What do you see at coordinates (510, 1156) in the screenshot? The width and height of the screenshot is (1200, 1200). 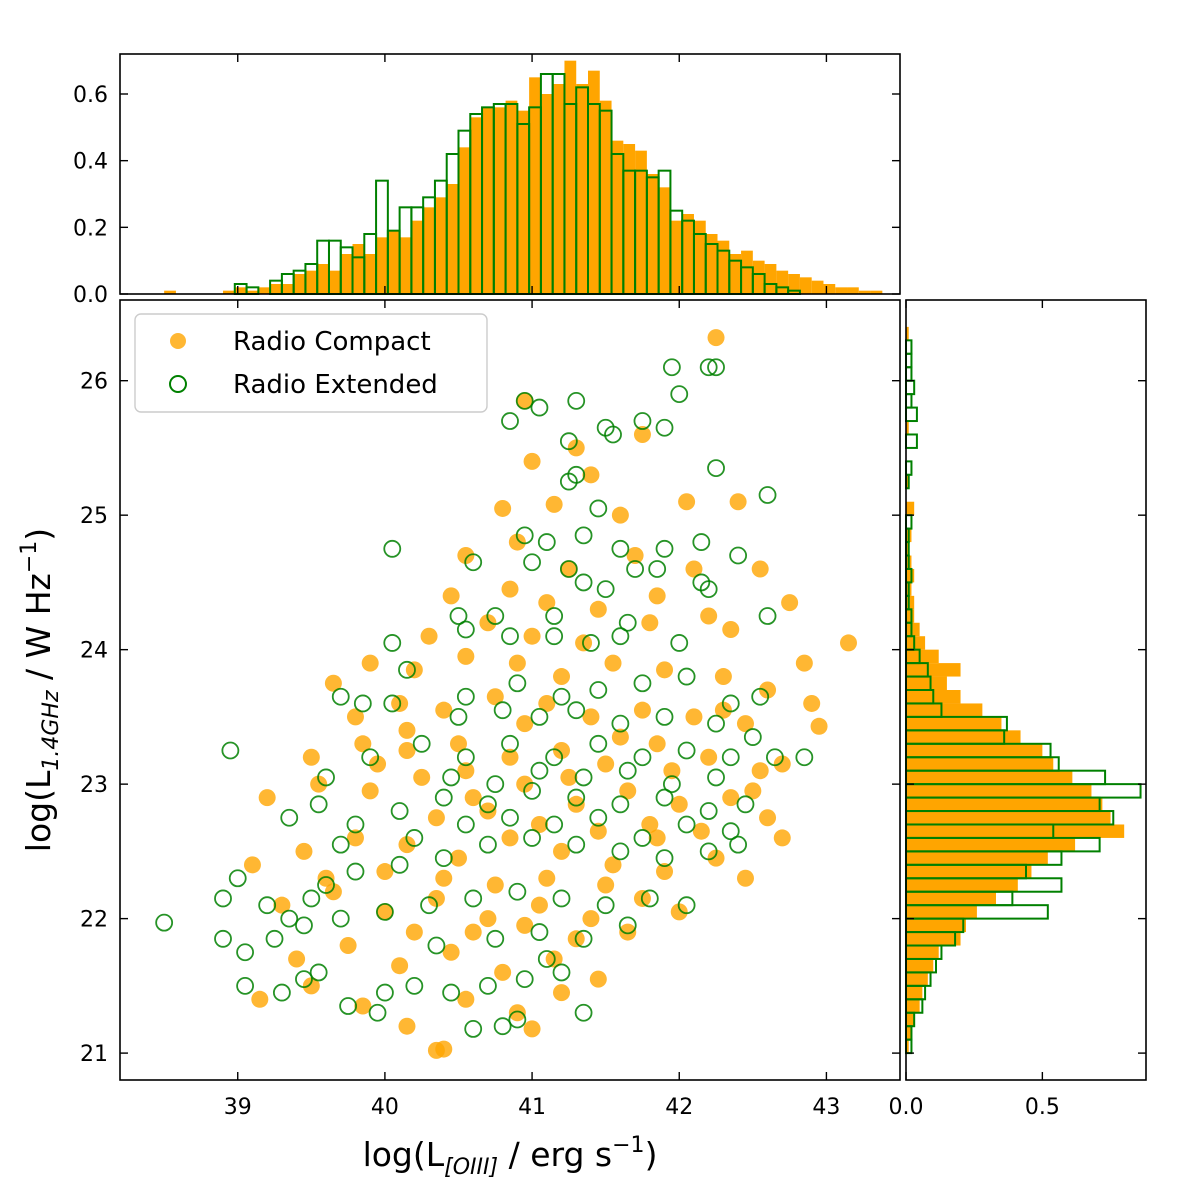 I see `x-axis-label: log(L[OIII] / erg s−1)` at bounding box center [510, 1156].